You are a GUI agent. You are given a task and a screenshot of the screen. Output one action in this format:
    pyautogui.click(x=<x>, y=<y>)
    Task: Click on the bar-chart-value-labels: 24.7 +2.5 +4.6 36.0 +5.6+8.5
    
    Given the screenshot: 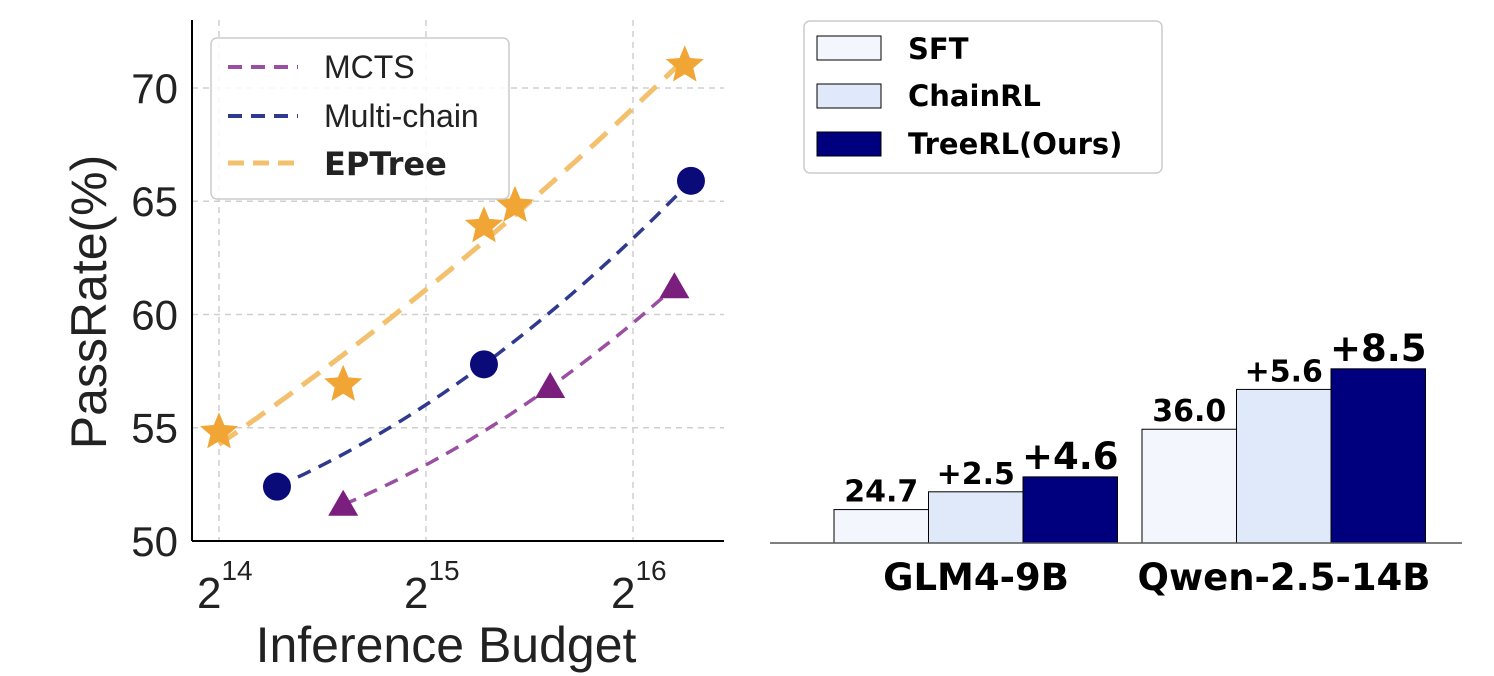 What is the action you would take?
    pyautogui.click(x=1135, y=418)
    